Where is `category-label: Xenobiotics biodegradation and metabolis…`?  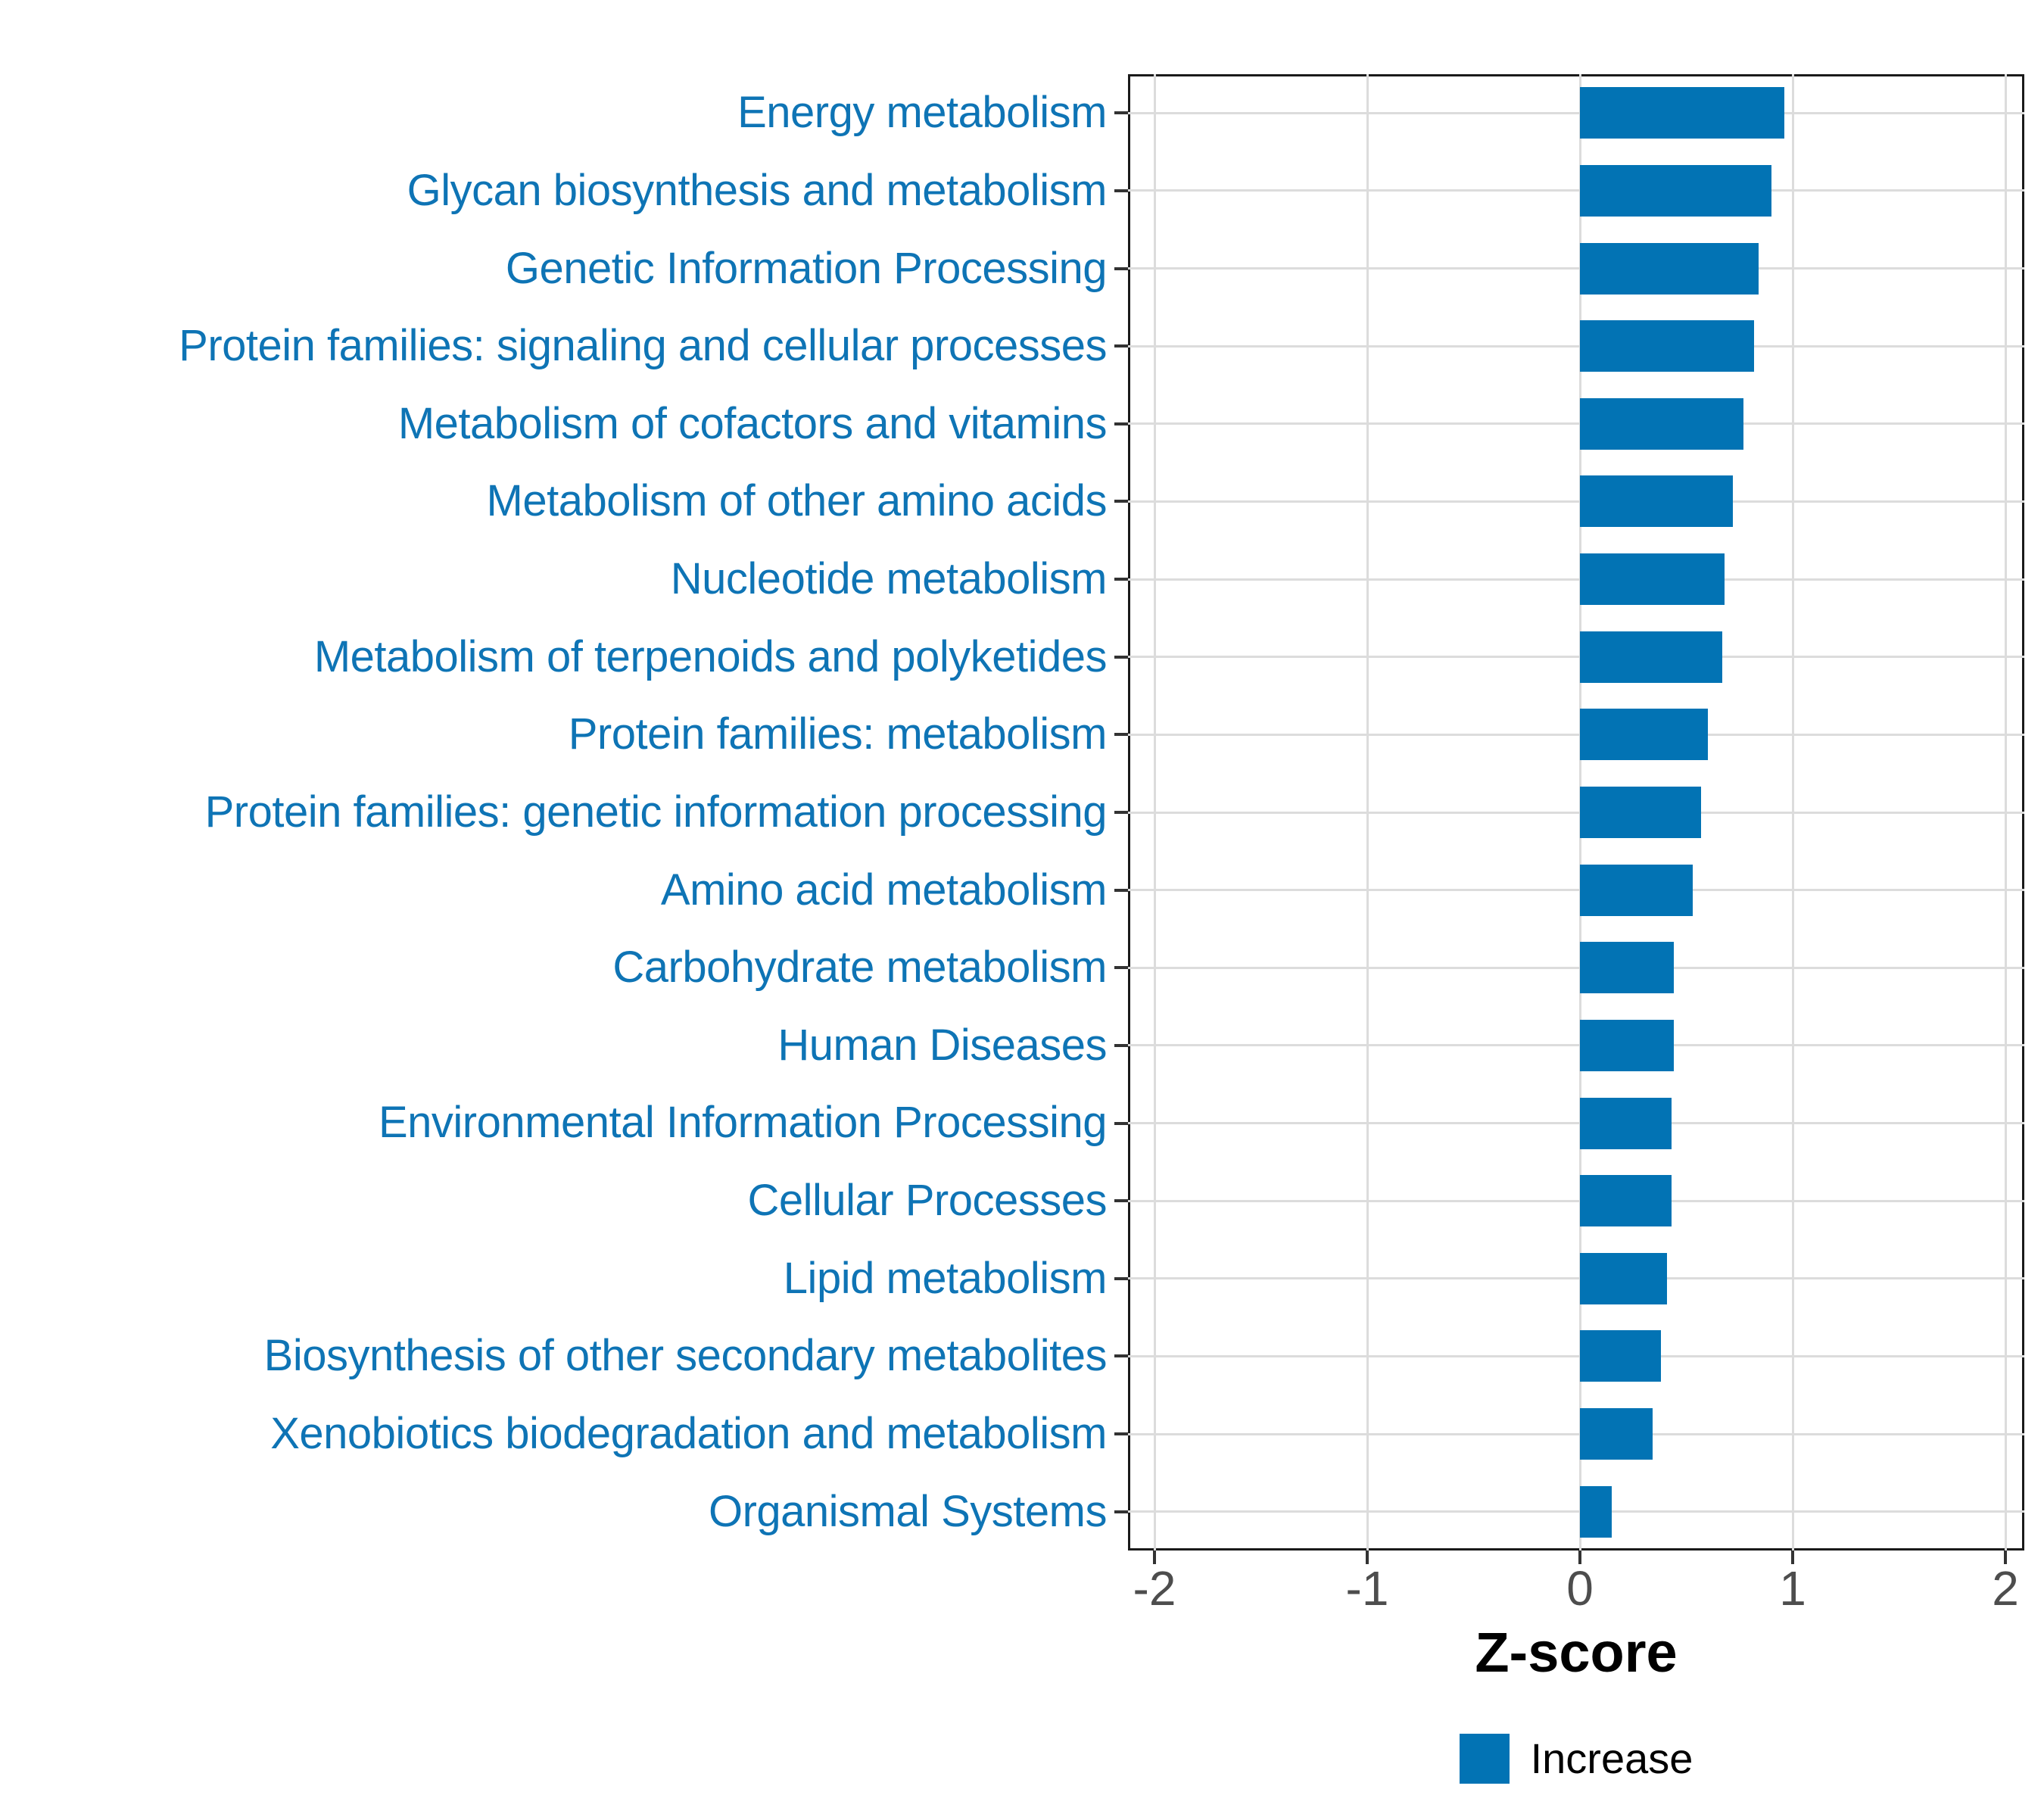 category-label: Xenobiotics biodegradation and metabolis… is located at coordinates (688, 1433).